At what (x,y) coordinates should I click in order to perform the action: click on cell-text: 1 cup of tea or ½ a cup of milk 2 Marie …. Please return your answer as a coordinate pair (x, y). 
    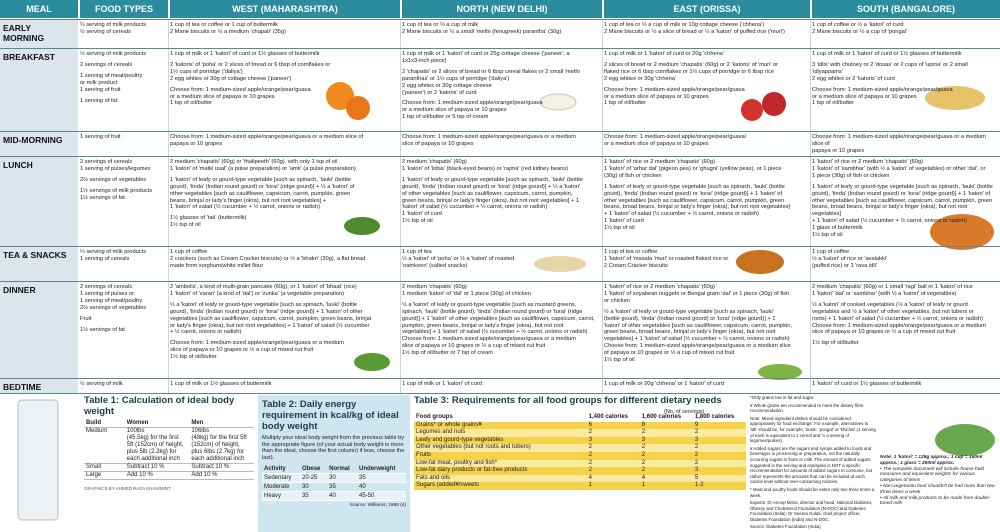
    Looking at the image, I should click on (482, 28).